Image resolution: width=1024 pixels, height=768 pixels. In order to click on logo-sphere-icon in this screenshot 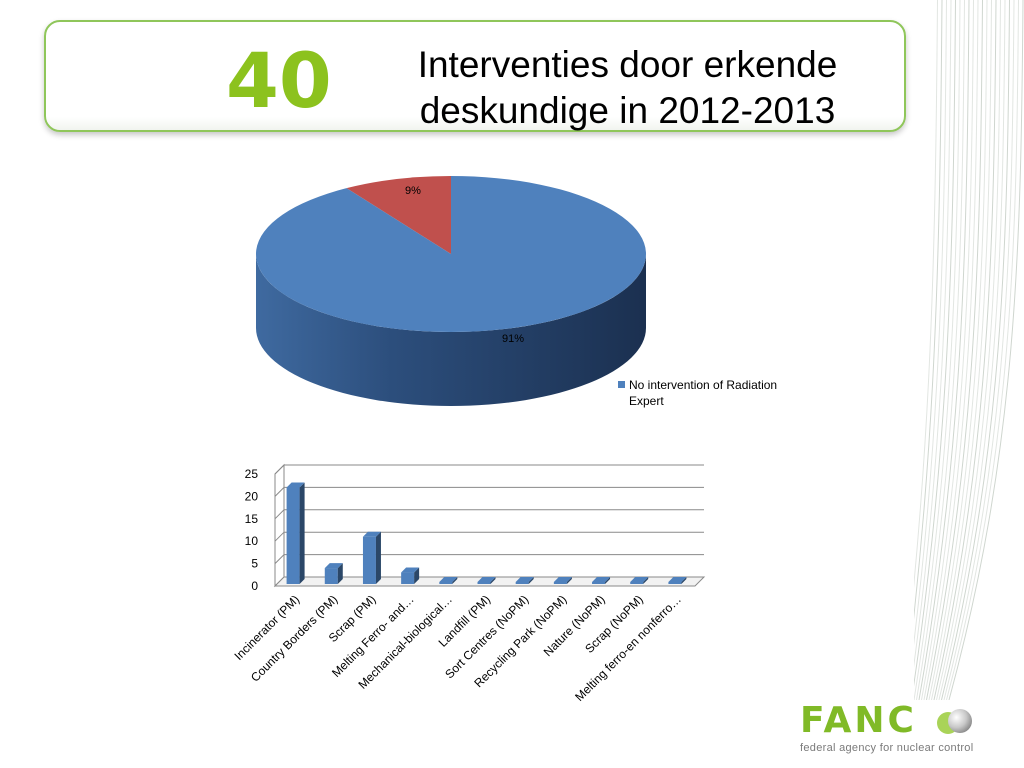, I will do `click(960, 721)`.